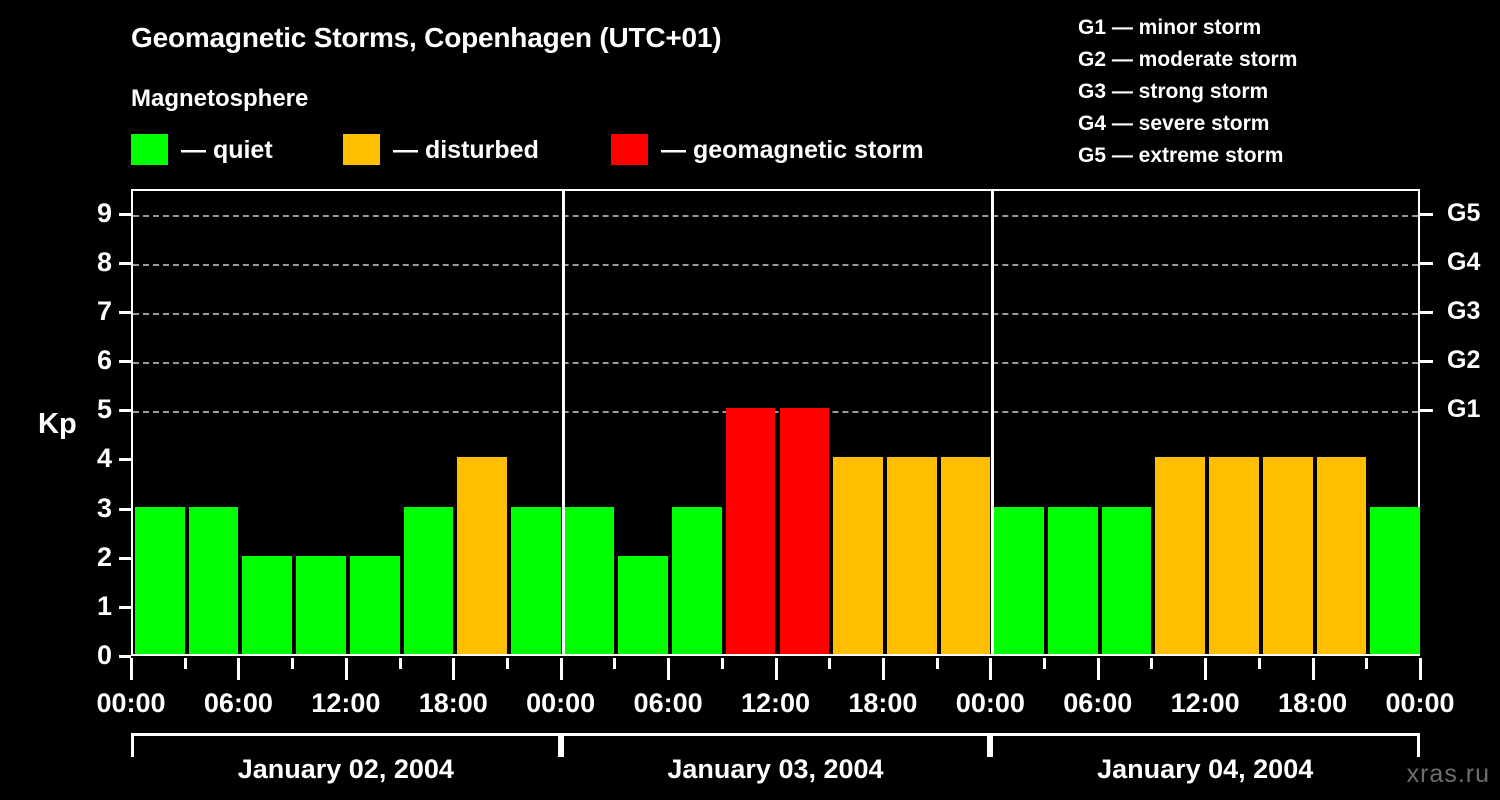 This screenshot has height=800, width=1500. What do you see at coordinates (227, 150) in the screenshot?
I see `legend-label-quiet: — quiet` at bounding box center [227, 150].